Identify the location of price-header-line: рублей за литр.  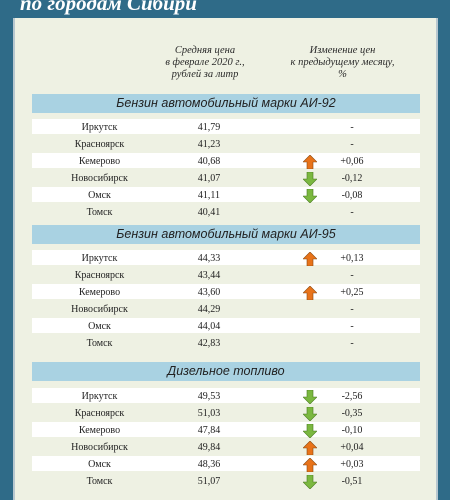
(205, 74).